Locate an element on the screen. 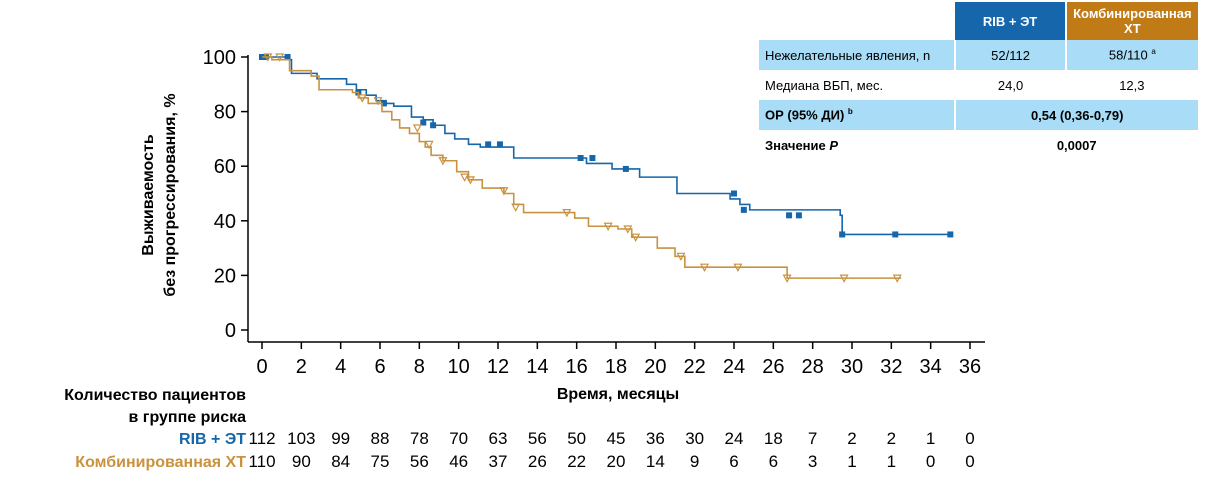  ae-ct-footnote: a is located at coordinates (1153, 52).